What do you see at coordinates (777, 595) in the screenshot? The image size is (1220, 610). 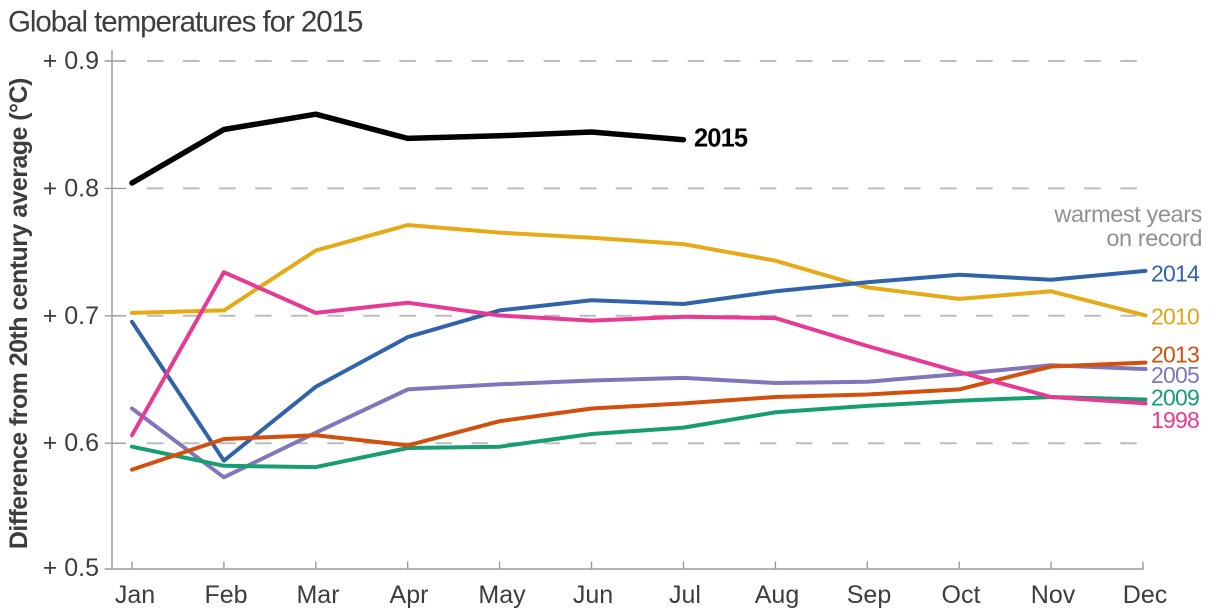 I see `svg-text: Aug` at bounding box center [777, 595].